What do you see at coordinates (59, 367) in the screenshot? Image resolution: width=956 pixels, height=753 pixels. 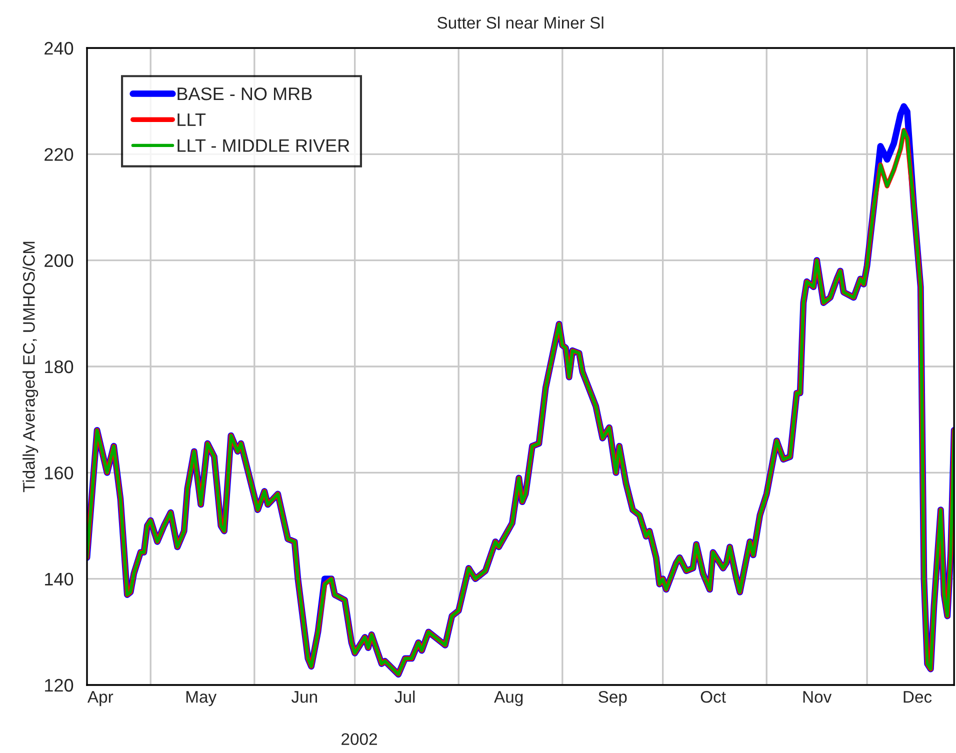 I see `y-tick-label: 180` at bounding box center [59, 367].